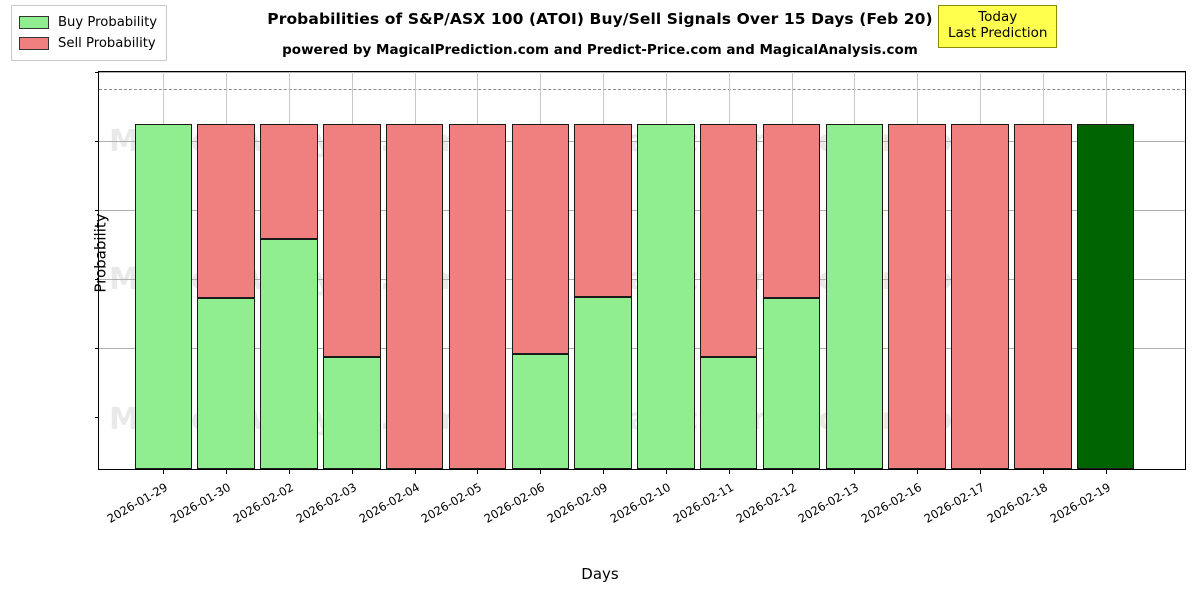 Image resolution: width=1200 pixels, height=600 pixels. Describe the element at coordinates (389, 503) in the screenshot. I see `x-tick-label: 2026-02-04` at that location.